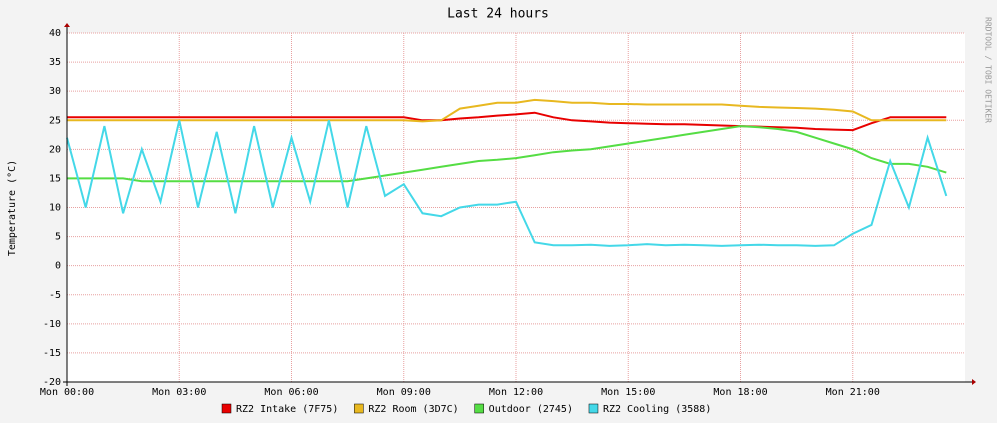  What do you see at coordinates (974, 382) in the screenshot?
I see `x-arrow` at bounding box center [974, 382].